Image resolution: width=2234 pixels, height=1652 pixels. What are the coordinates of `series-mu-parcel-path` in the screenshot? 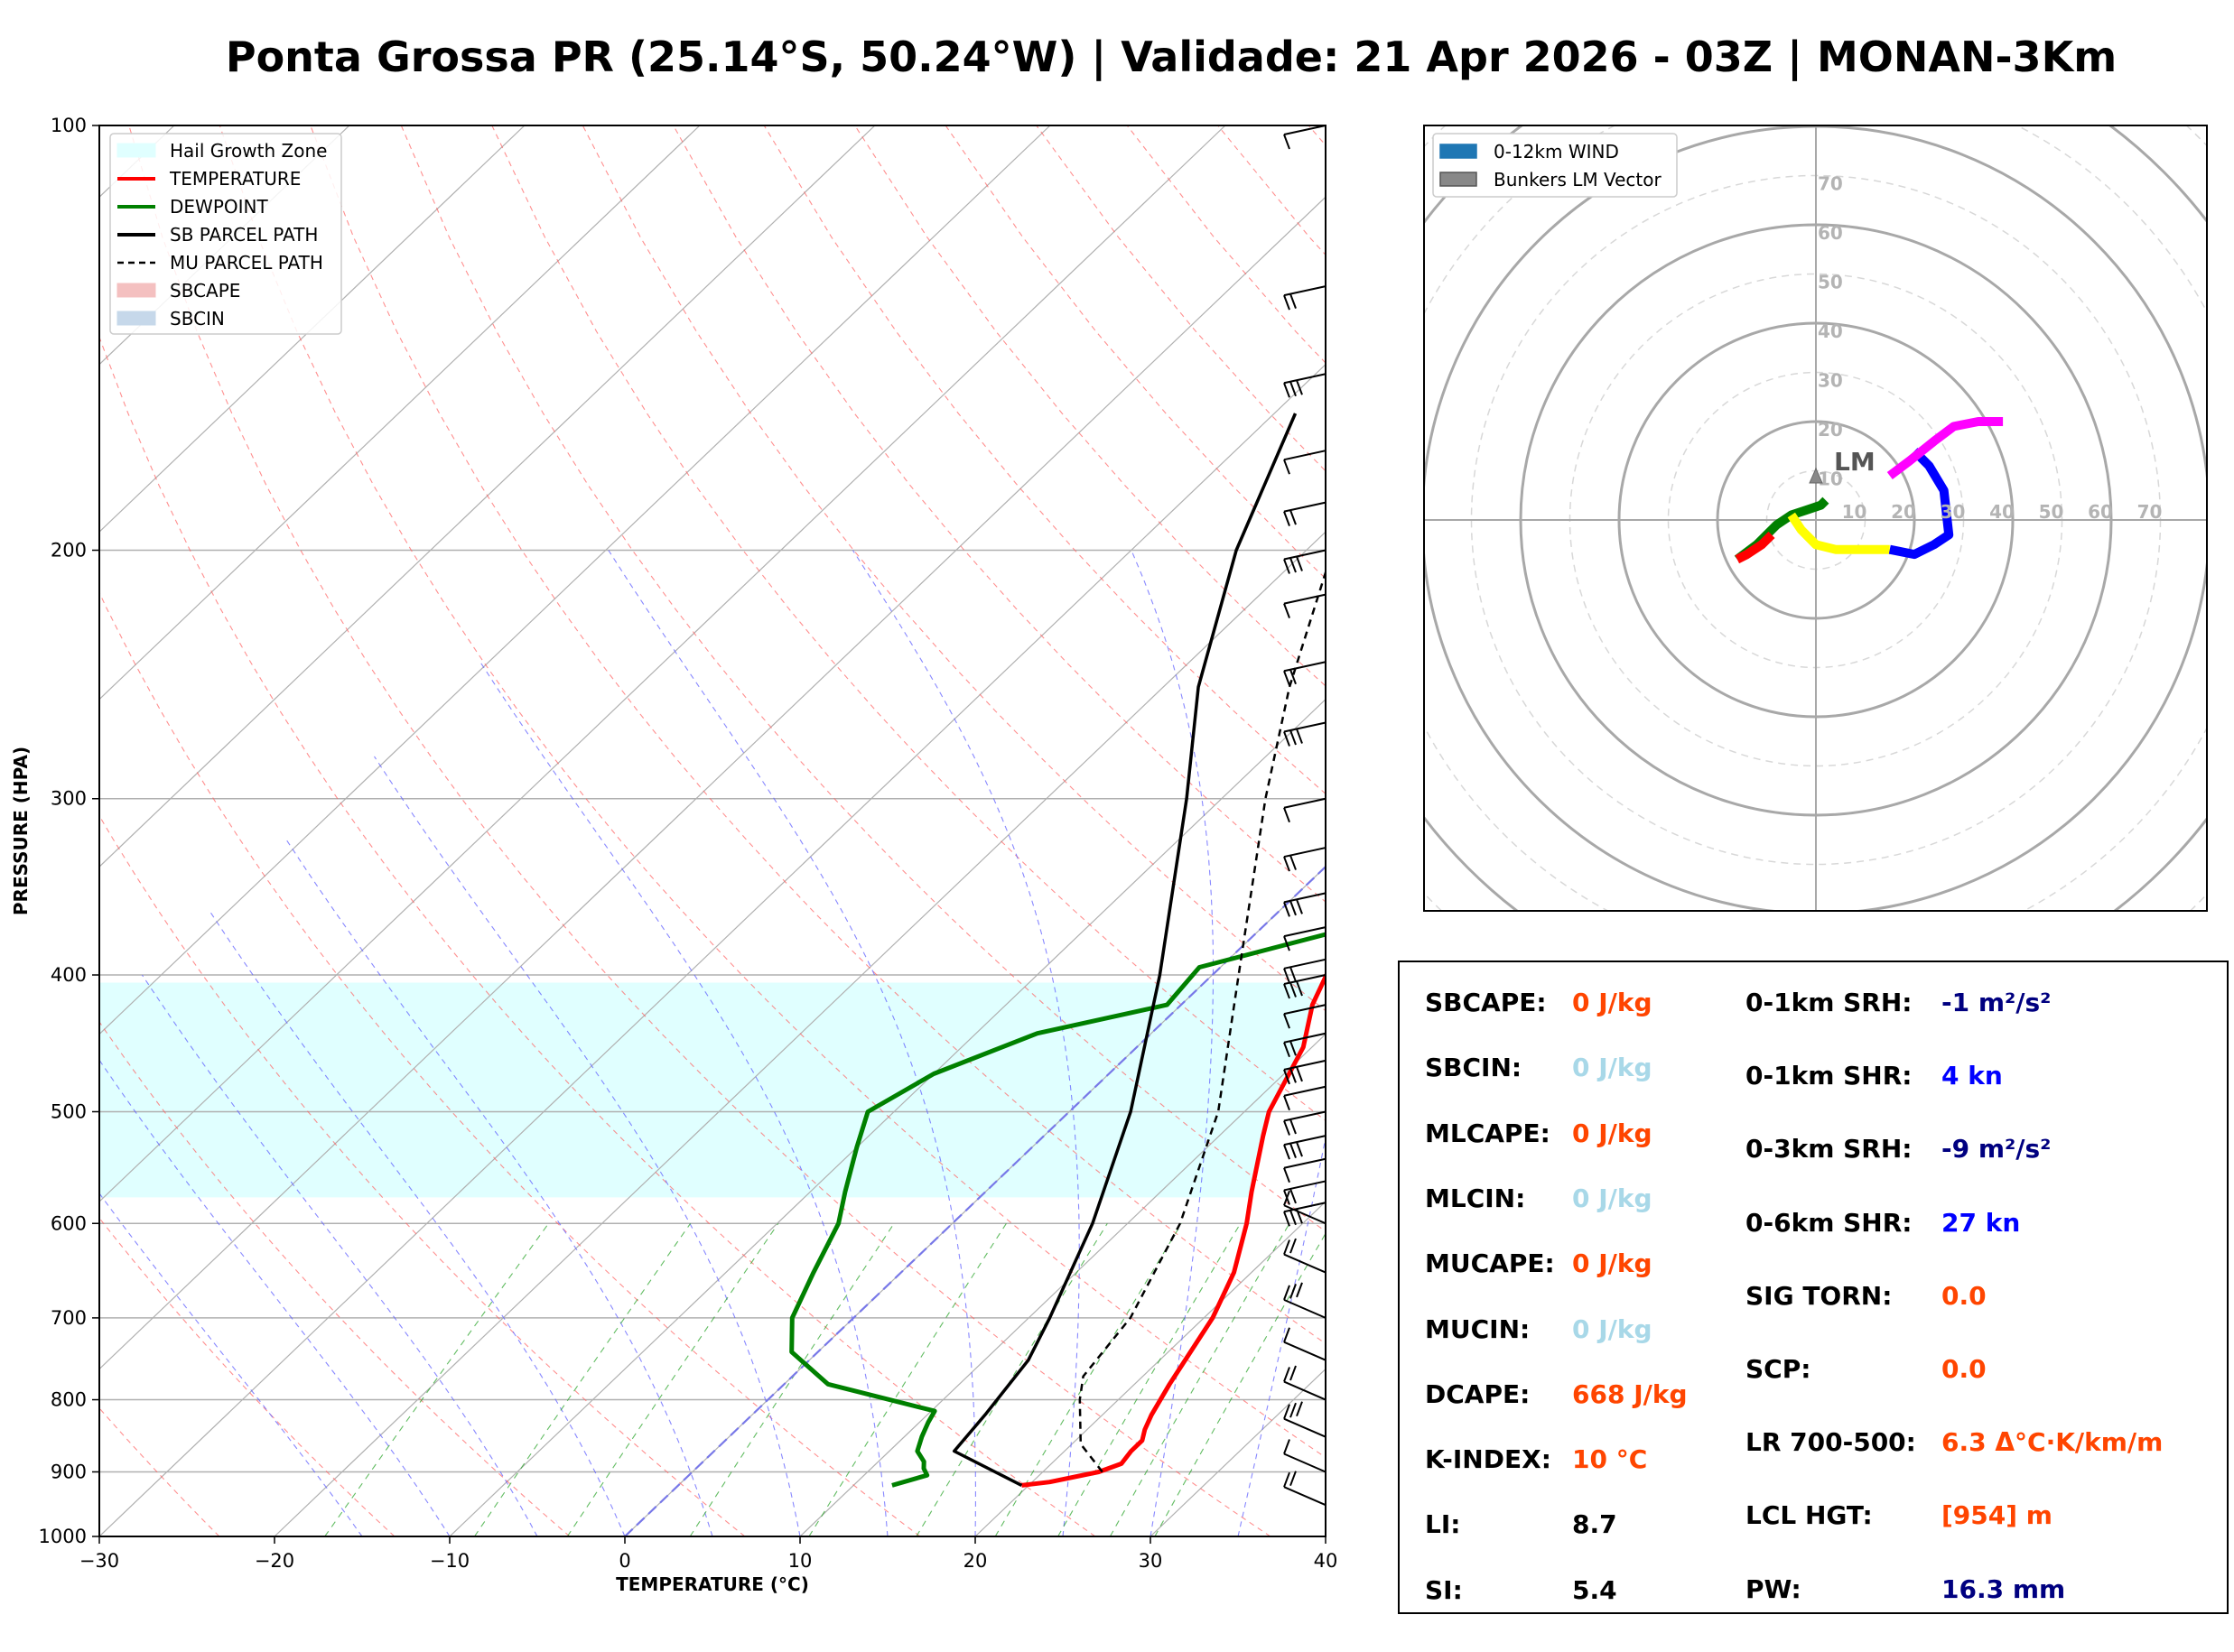 It's located at (1202, 1021).